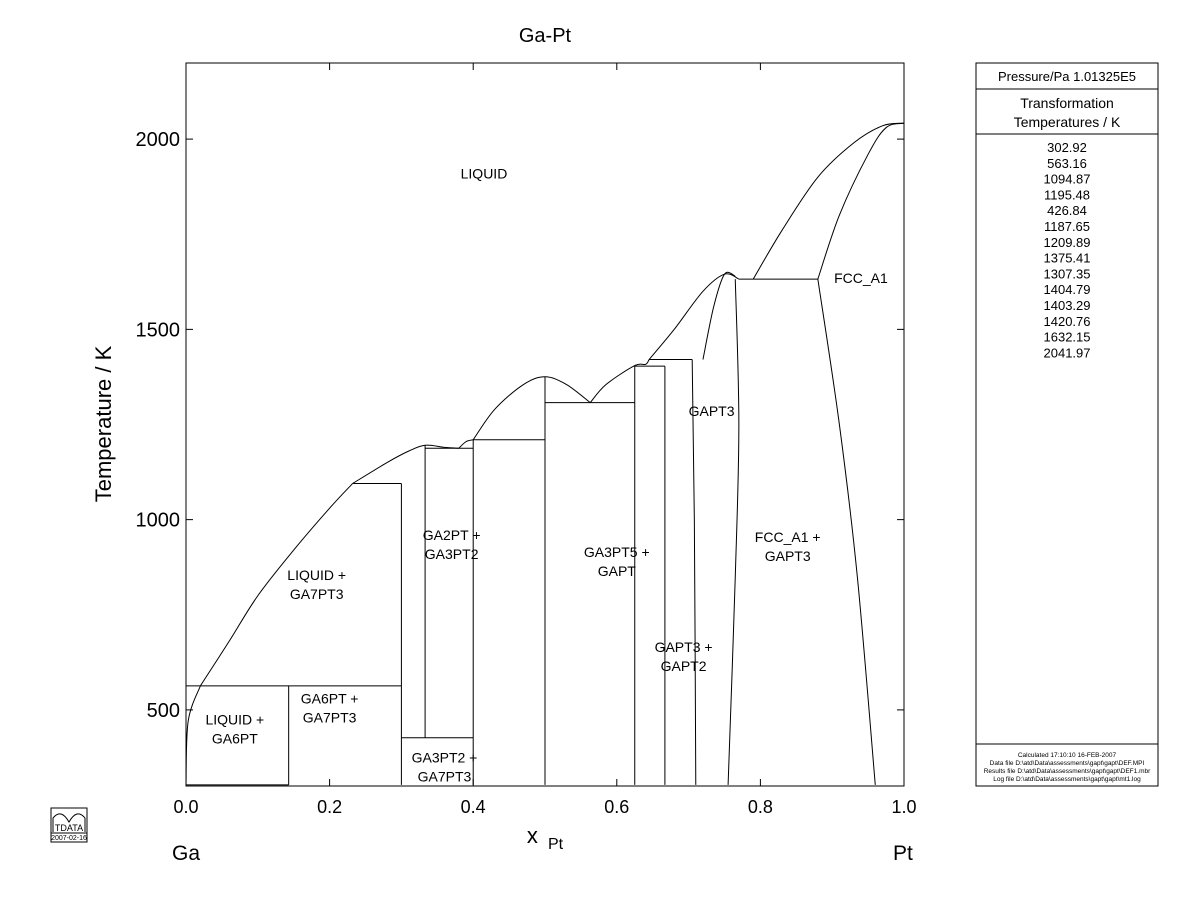 The height and width of the screenshot is (923, 1200). I want to click on y-tick-label: 1000, so click(158, 521).